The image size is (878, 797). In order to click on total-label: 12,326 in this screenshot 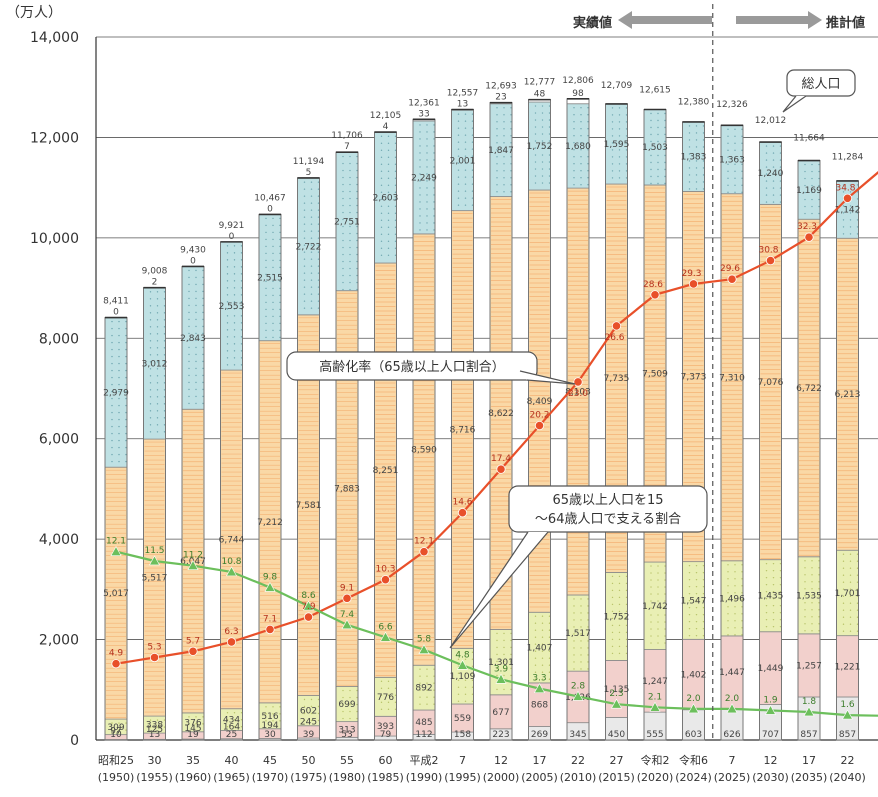, I will do `click(732, 105)`.